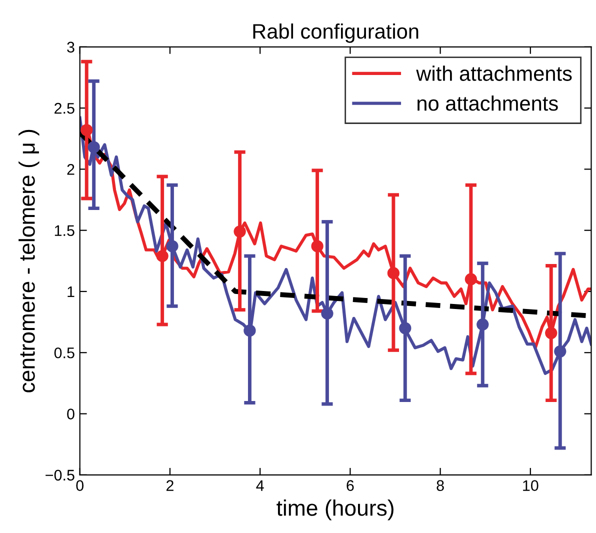 Image resolution: width=596 pixels, height=533 pixels. Describe the element at coordinates (488, 103) in the screenshot. I see `legend-label: no attachments` at that location.